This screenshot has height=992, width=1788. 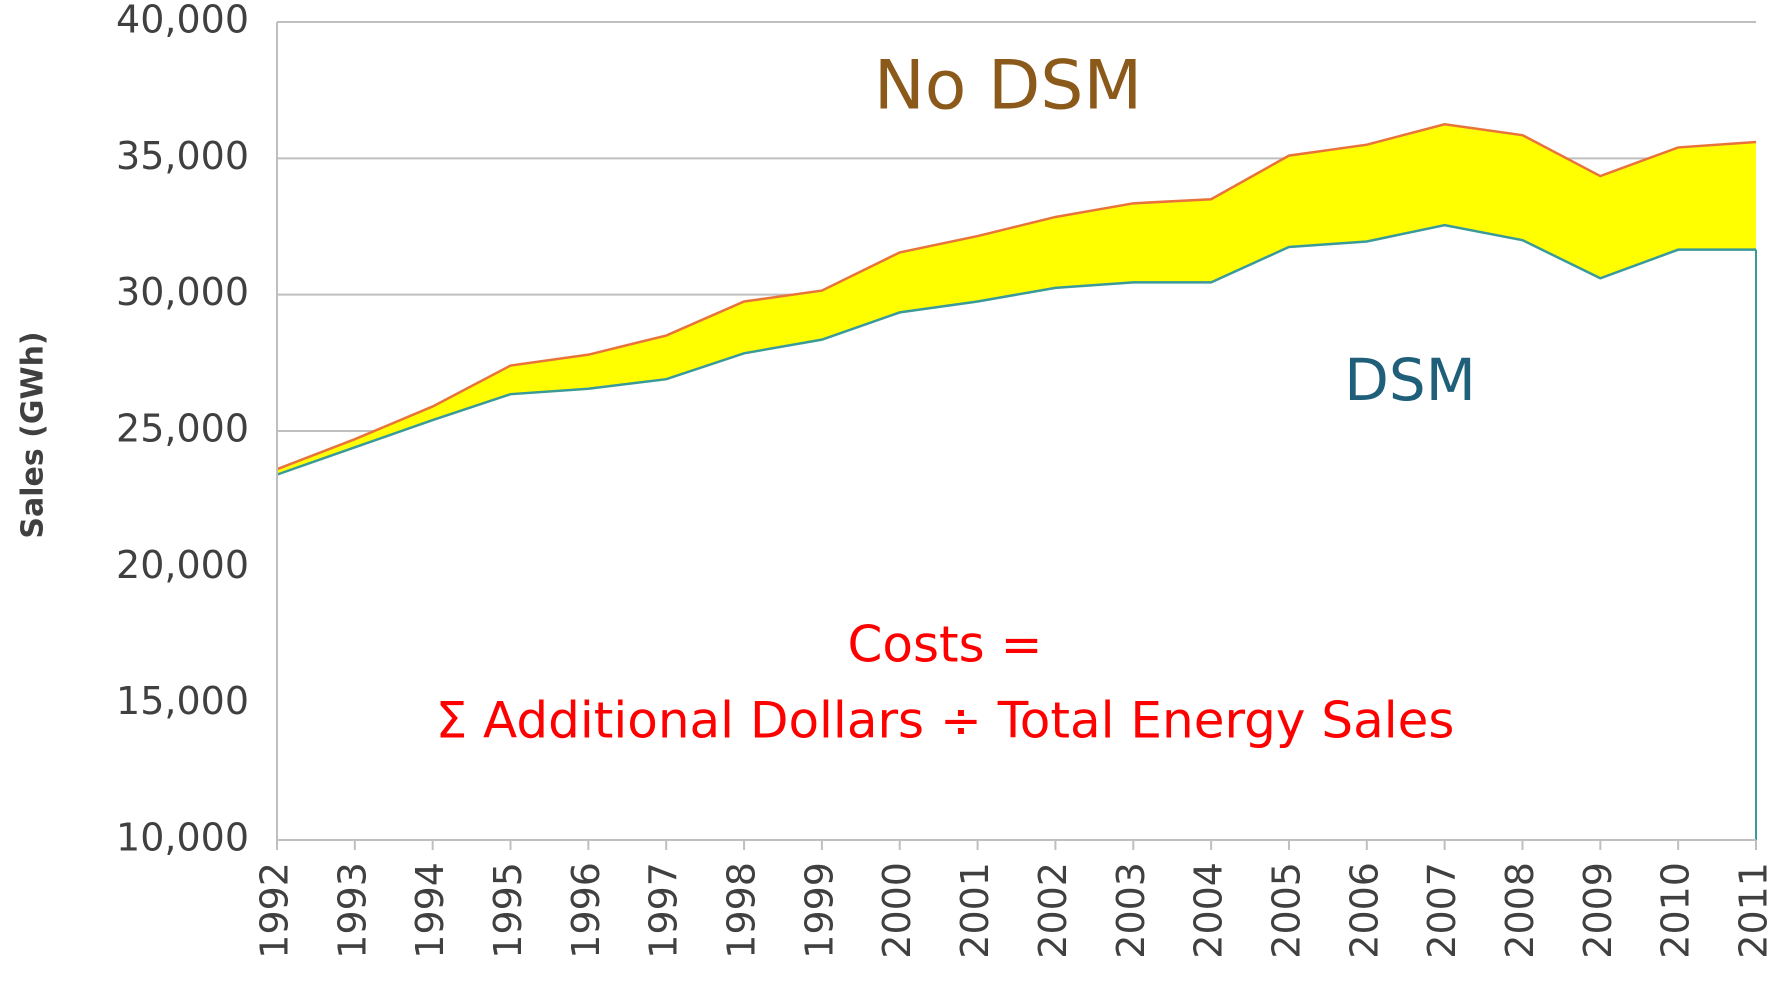 I want to click on x-tick-label: 1998, so click(x=742, y=910).